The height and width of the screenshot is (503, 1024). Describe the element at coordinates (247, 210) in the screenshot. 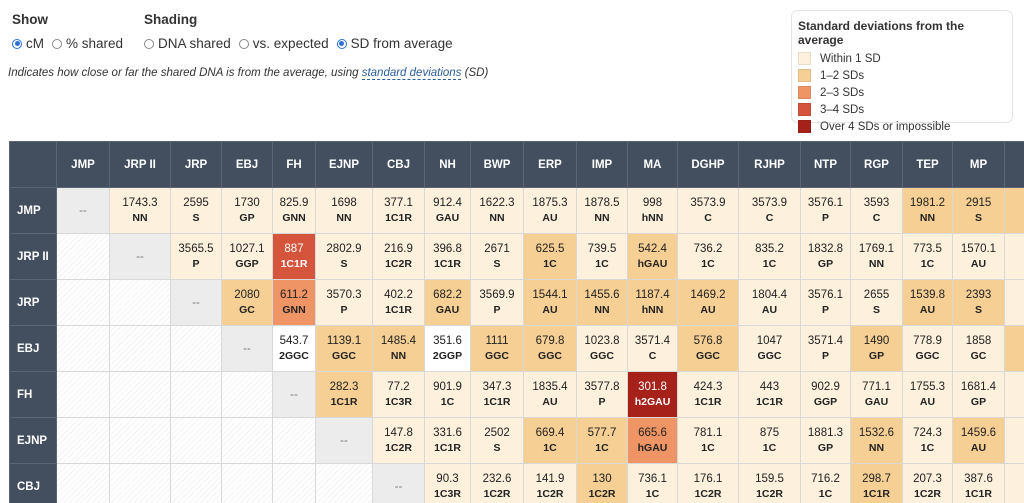

I see `match-cell: 1730 GP` at that location.